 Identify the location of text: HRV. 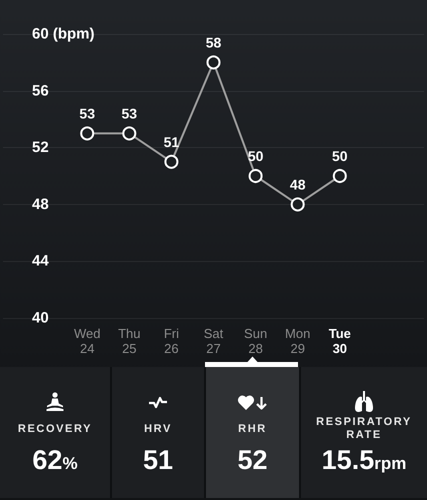
(158, 429).